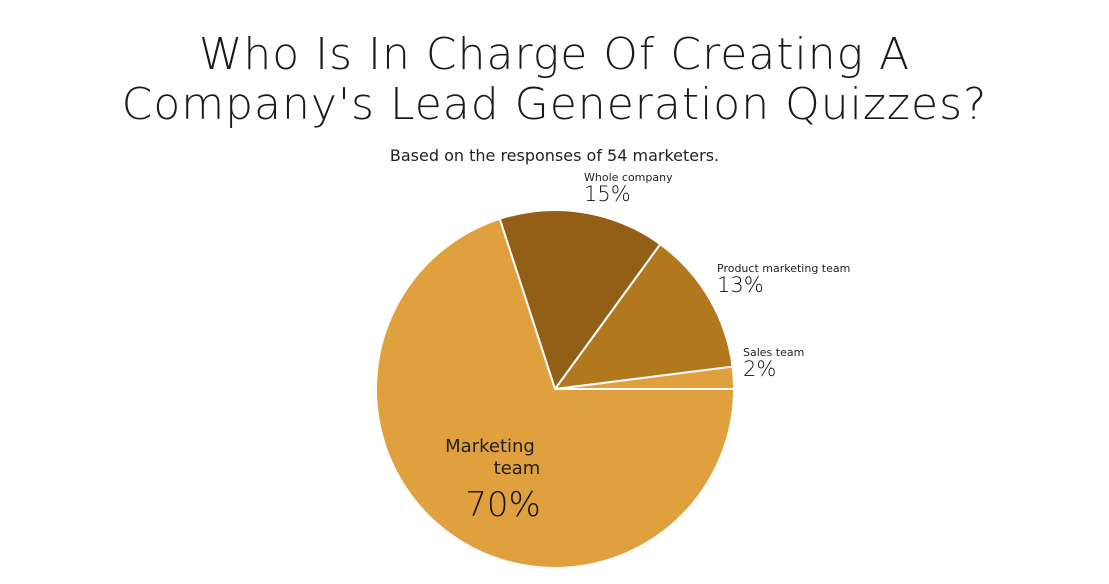  I want to click on slice-label-marketing-team-line-2: team, so click(517, 468).